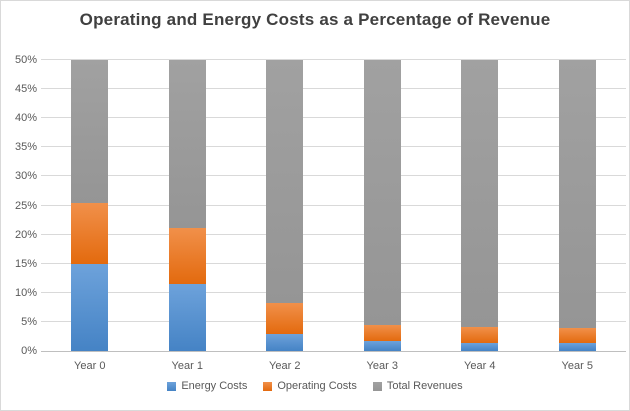 Image resolution: width=630 pixels, height=411 pixels. What do you see at coordinates (25, 263) in the screenshot?
I see `y-tick-label-15: 15%` at bounding box center [25, 263].